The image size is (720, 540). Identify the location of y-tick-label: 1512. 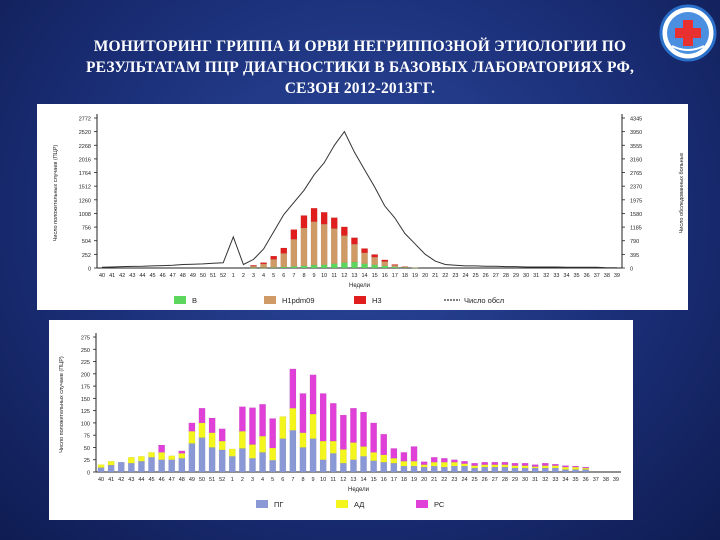
(85, 188).